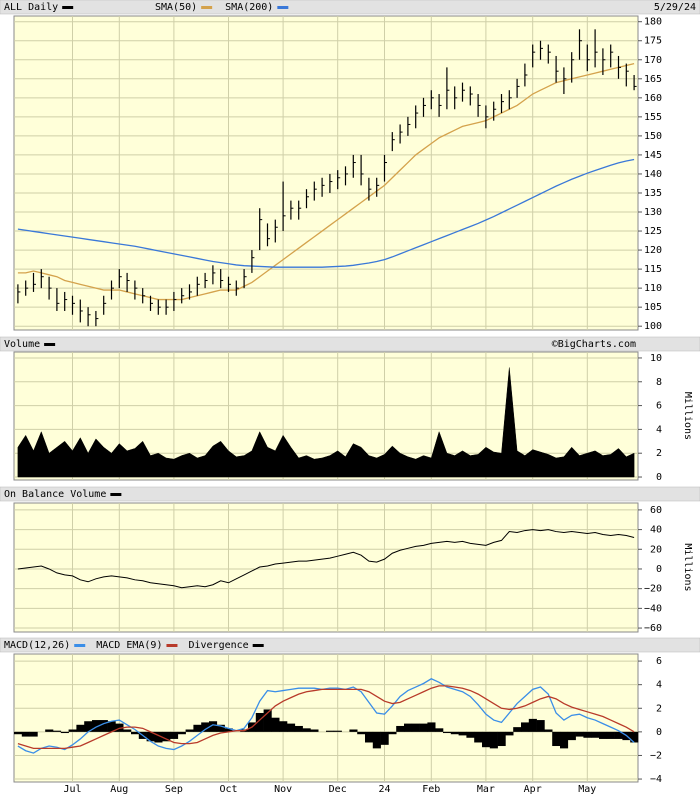 This screenshot has height=797, width=700. What do you see at coordinates (174, 789) in the screenshot?
I see `x-tick-label: Sep` at bounding box center [174, 789].